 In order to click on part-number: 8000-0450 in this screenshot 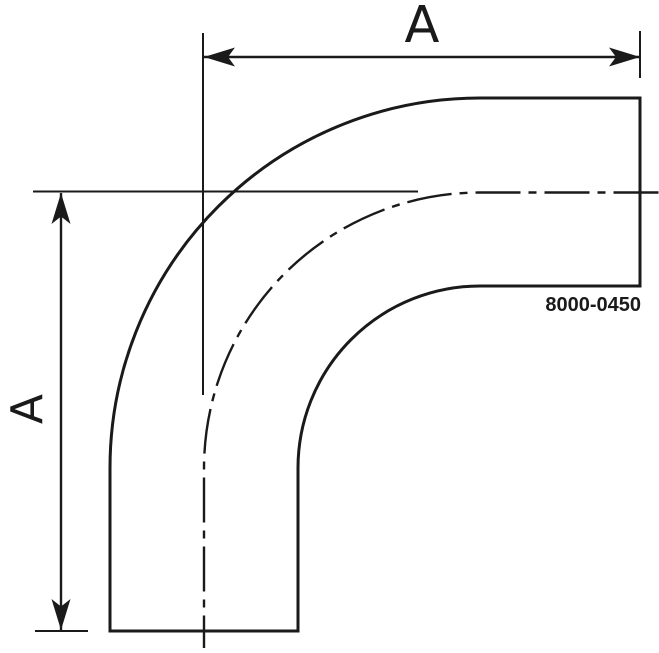, I will do `click(593, 305)`.